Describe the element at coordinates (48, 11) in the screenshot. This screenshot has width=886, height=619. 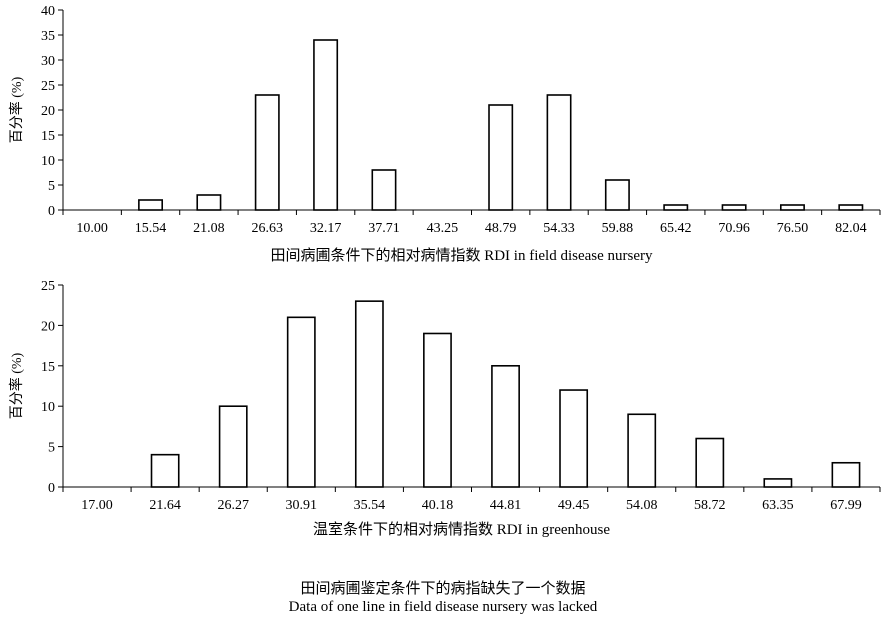
I see `y-tick-label: 40` at that location.